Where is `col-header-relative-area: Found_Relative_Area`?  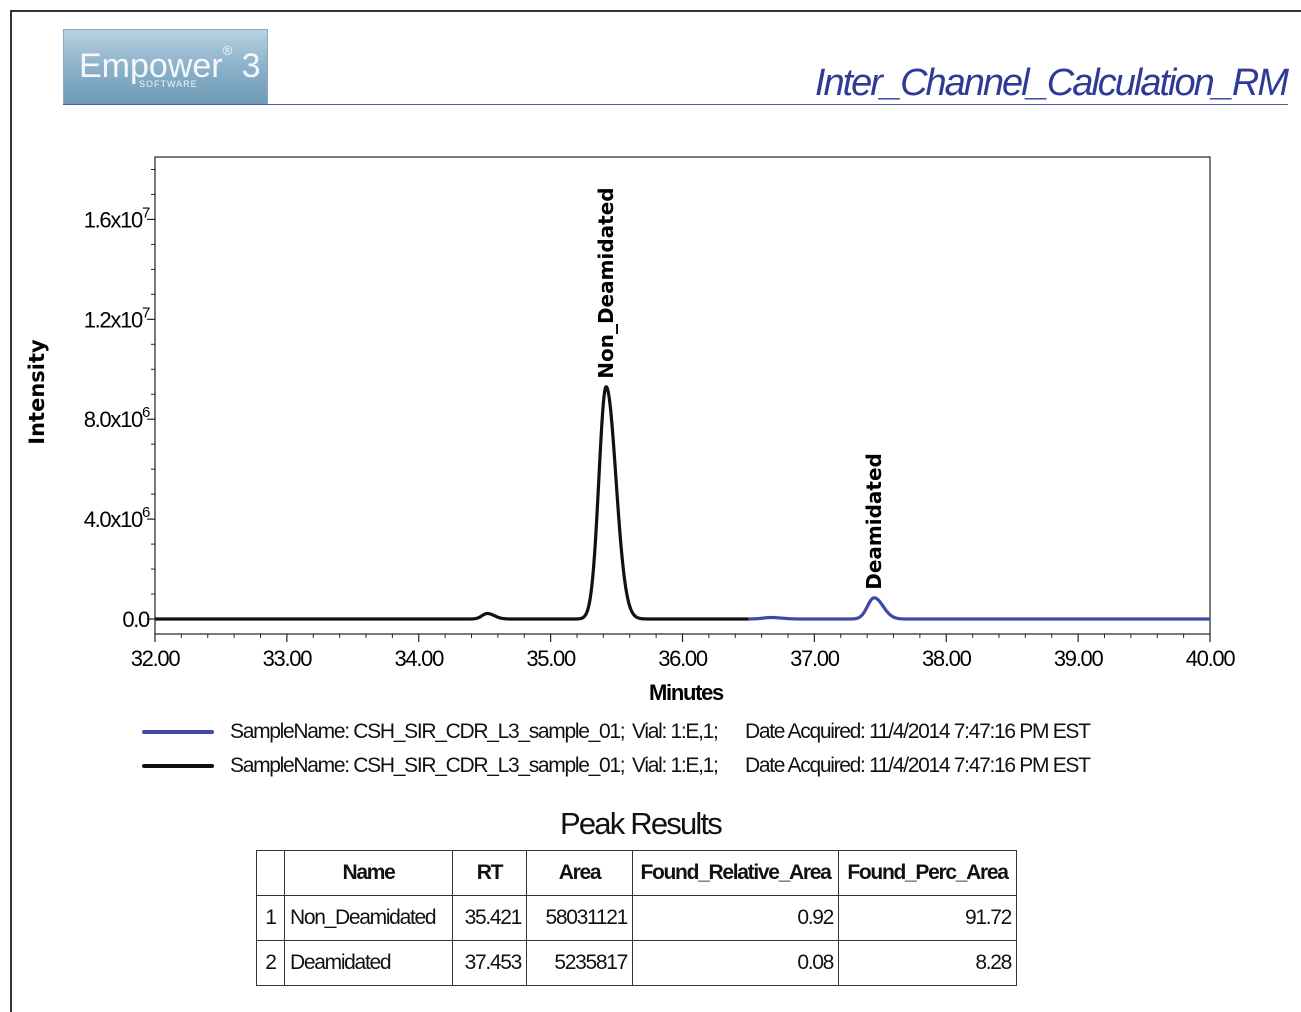 col-header-relative-area: Found_Relative_Area is located at coordinates (735, 873).